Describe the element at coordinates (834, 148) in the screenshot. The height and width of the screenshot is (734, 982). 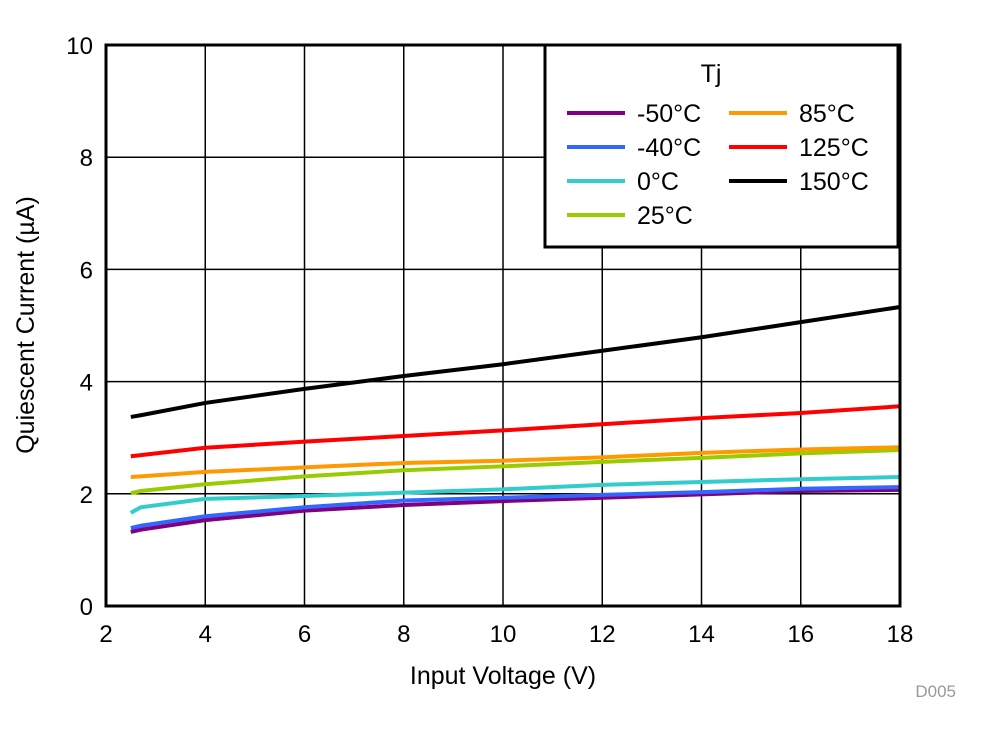
I see `legend-label: 125°C` at that location.